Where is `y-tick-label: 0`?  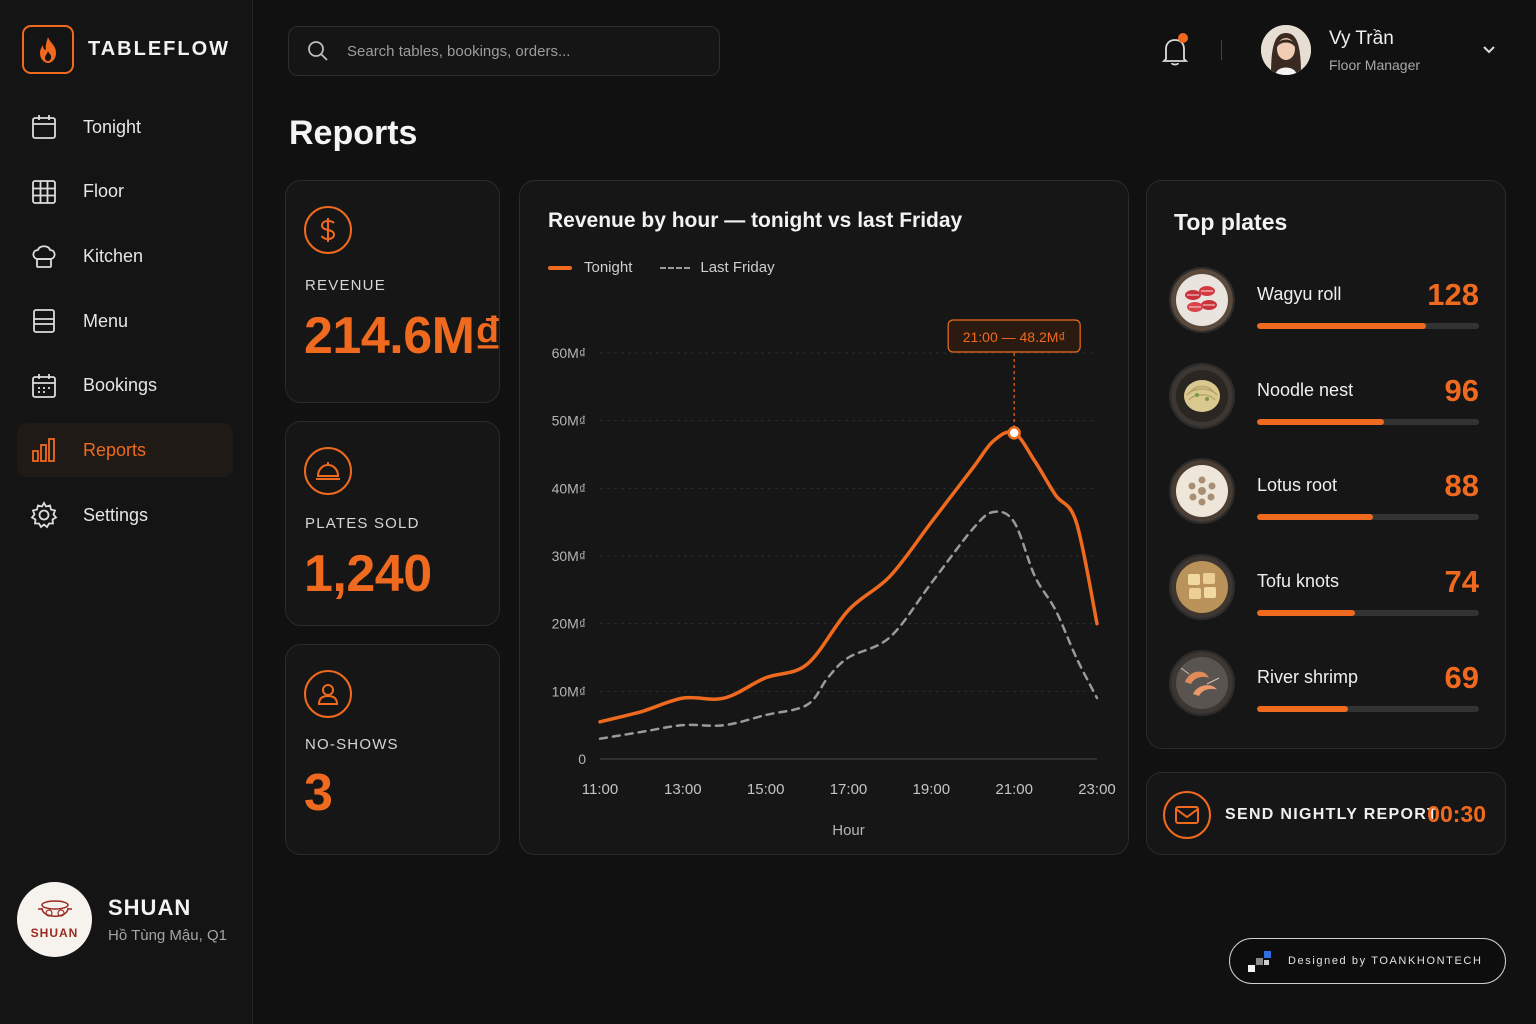 y-tick-label: 0 is located at coordinates (582, 759).